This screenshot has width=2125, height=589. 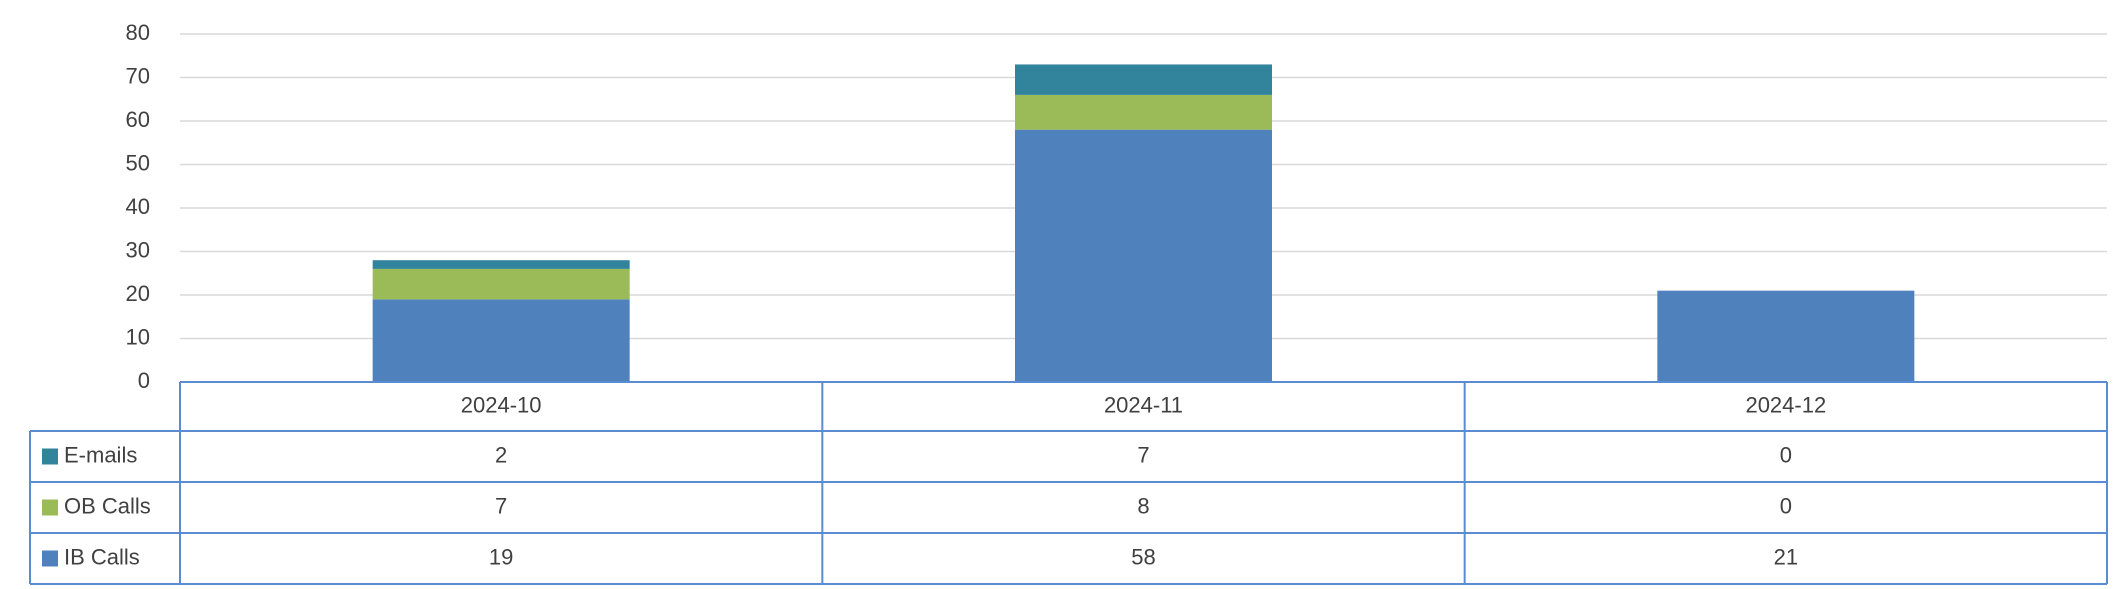 What do you see at coordinates (138, 119) in the screenshot?
I see `y-tick-label: 60` at bounding box center [138, 119].